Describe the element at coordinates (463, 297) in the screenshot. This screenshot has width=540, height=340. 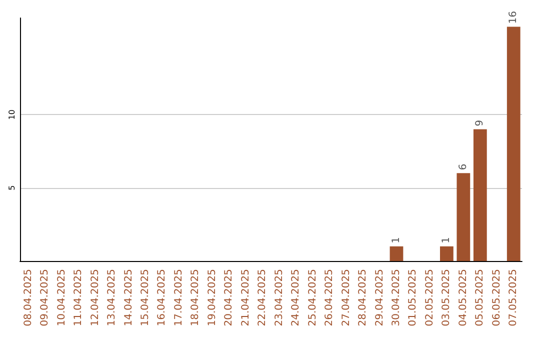
I see `x-tick-label: 04.05.2025` at that location.